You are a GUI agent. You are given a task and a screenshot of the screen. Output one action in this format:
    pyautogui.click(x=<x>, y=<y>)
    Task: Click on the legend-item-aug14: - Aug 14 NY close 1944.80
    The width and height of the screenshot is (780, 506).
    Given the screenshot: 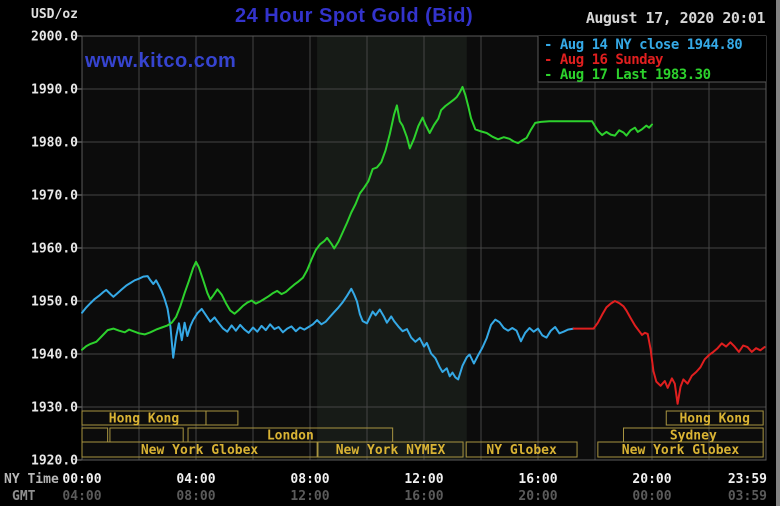 What is the action you would take?
    pyautogui.click(x=643, y=45)
    